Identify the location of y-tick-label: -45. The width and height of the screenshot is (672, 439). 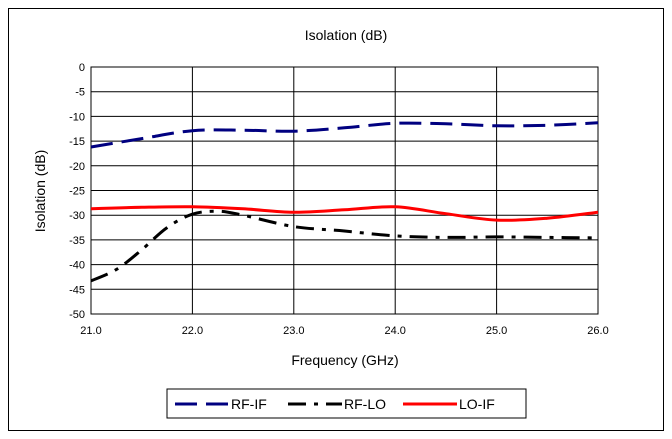
(77, 290).